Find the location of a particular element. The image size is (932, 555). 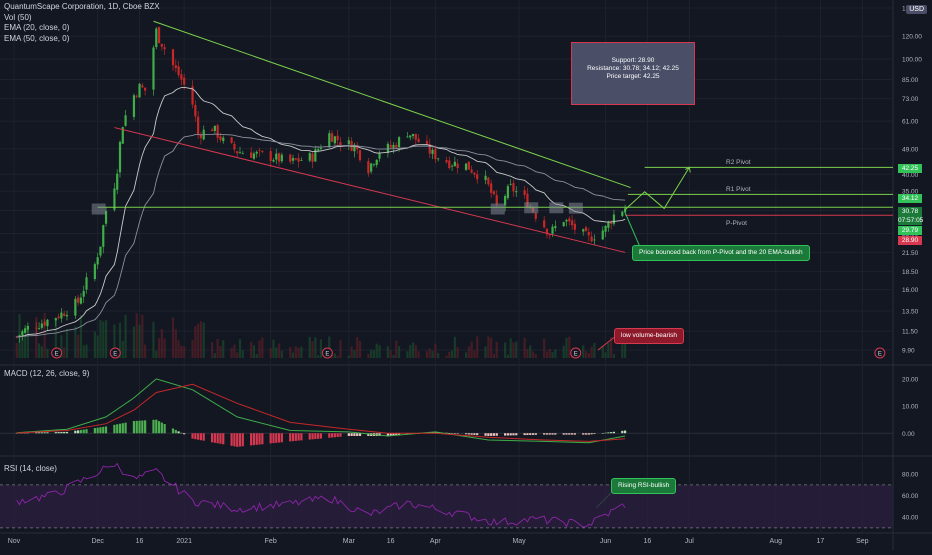

rsi-pane-label: RSI (14, close) is located at coordinates (30, 468).